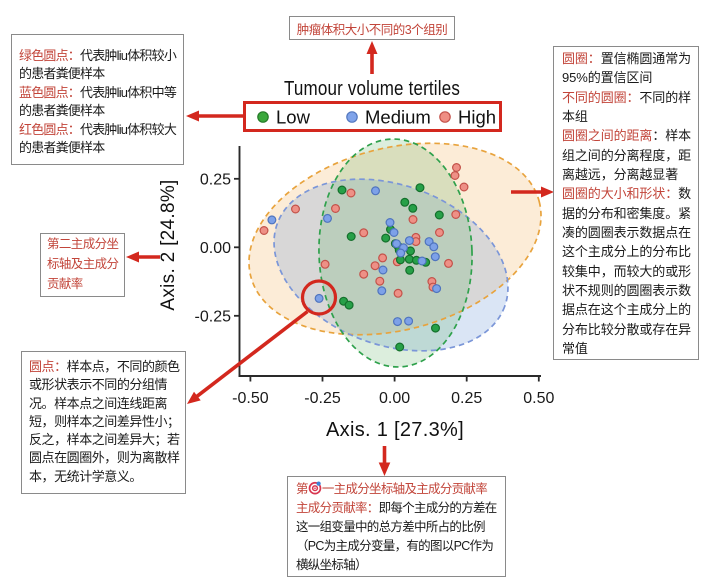 The height and width of the screenshot is (581, 709). I want to click on svg-text: Low, so click(293, 117).